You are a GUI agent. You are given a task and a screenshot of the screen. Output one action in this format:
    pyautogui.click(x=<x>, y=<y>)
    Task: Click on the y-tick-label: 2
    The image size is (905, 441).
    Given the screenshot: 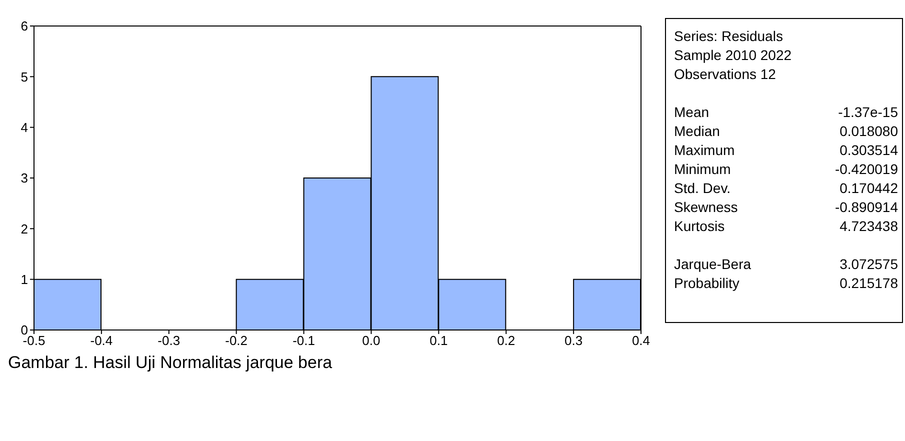 What is the action you would take?
    pyautogui.click(x=24, y=228)
    